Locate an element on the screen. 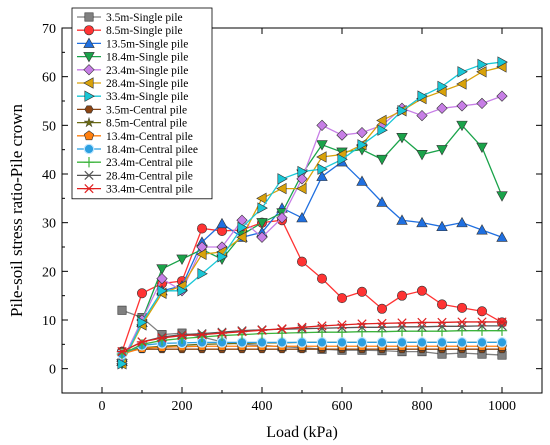 The height and width of the screenshot is (445, 550). y-tick-label: 40 is located at coordinates (49, 175).